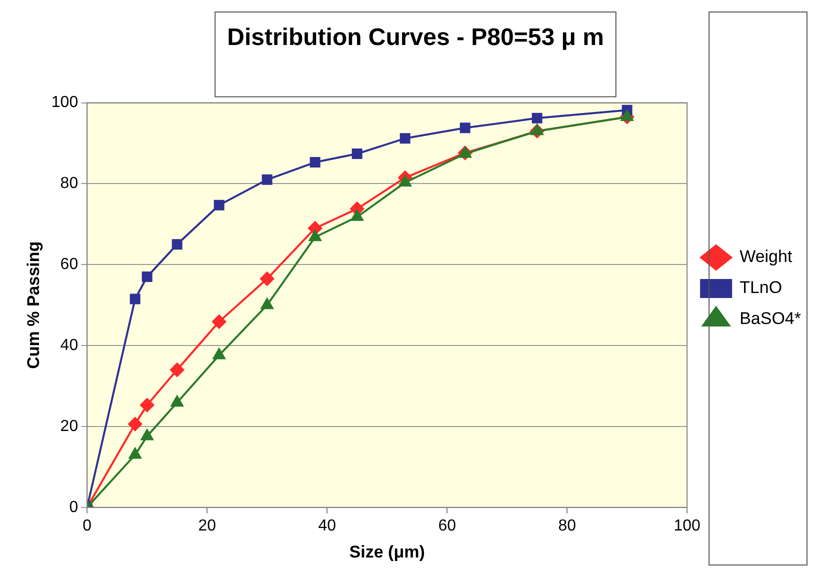  Describe the element at coordinates (33, 305) in the screenshot. I see `y-axis-title: Cum % Passing` at that location.